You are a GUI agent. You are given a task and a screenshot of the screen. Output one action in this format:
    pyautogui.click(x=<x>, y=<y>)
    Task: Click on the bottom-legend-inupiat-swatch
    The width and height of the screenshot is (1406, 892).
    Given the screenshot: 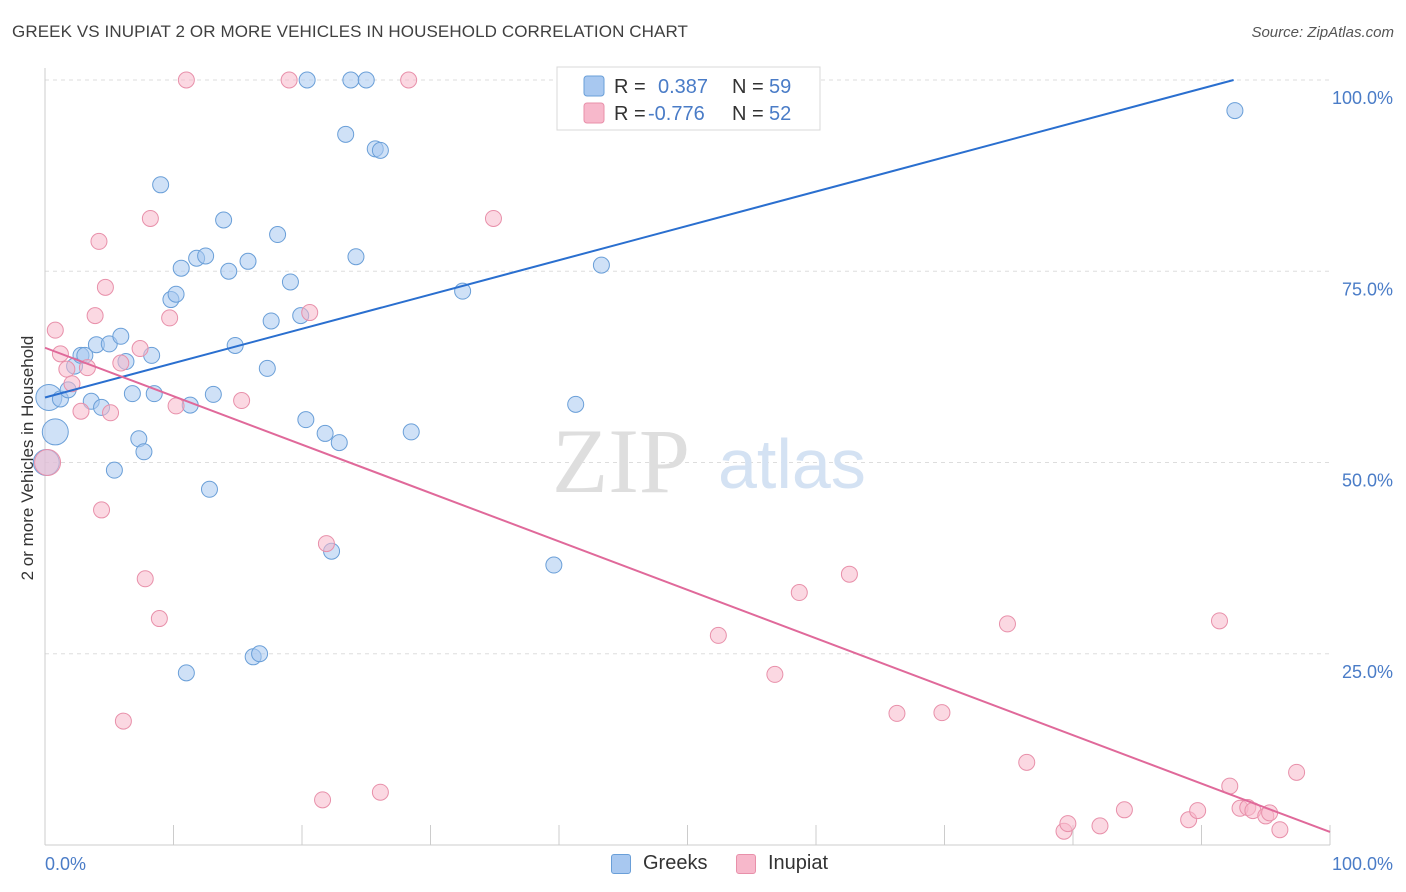 What is the action you would take?
    pyautogui.click(x=746, y=863)
    